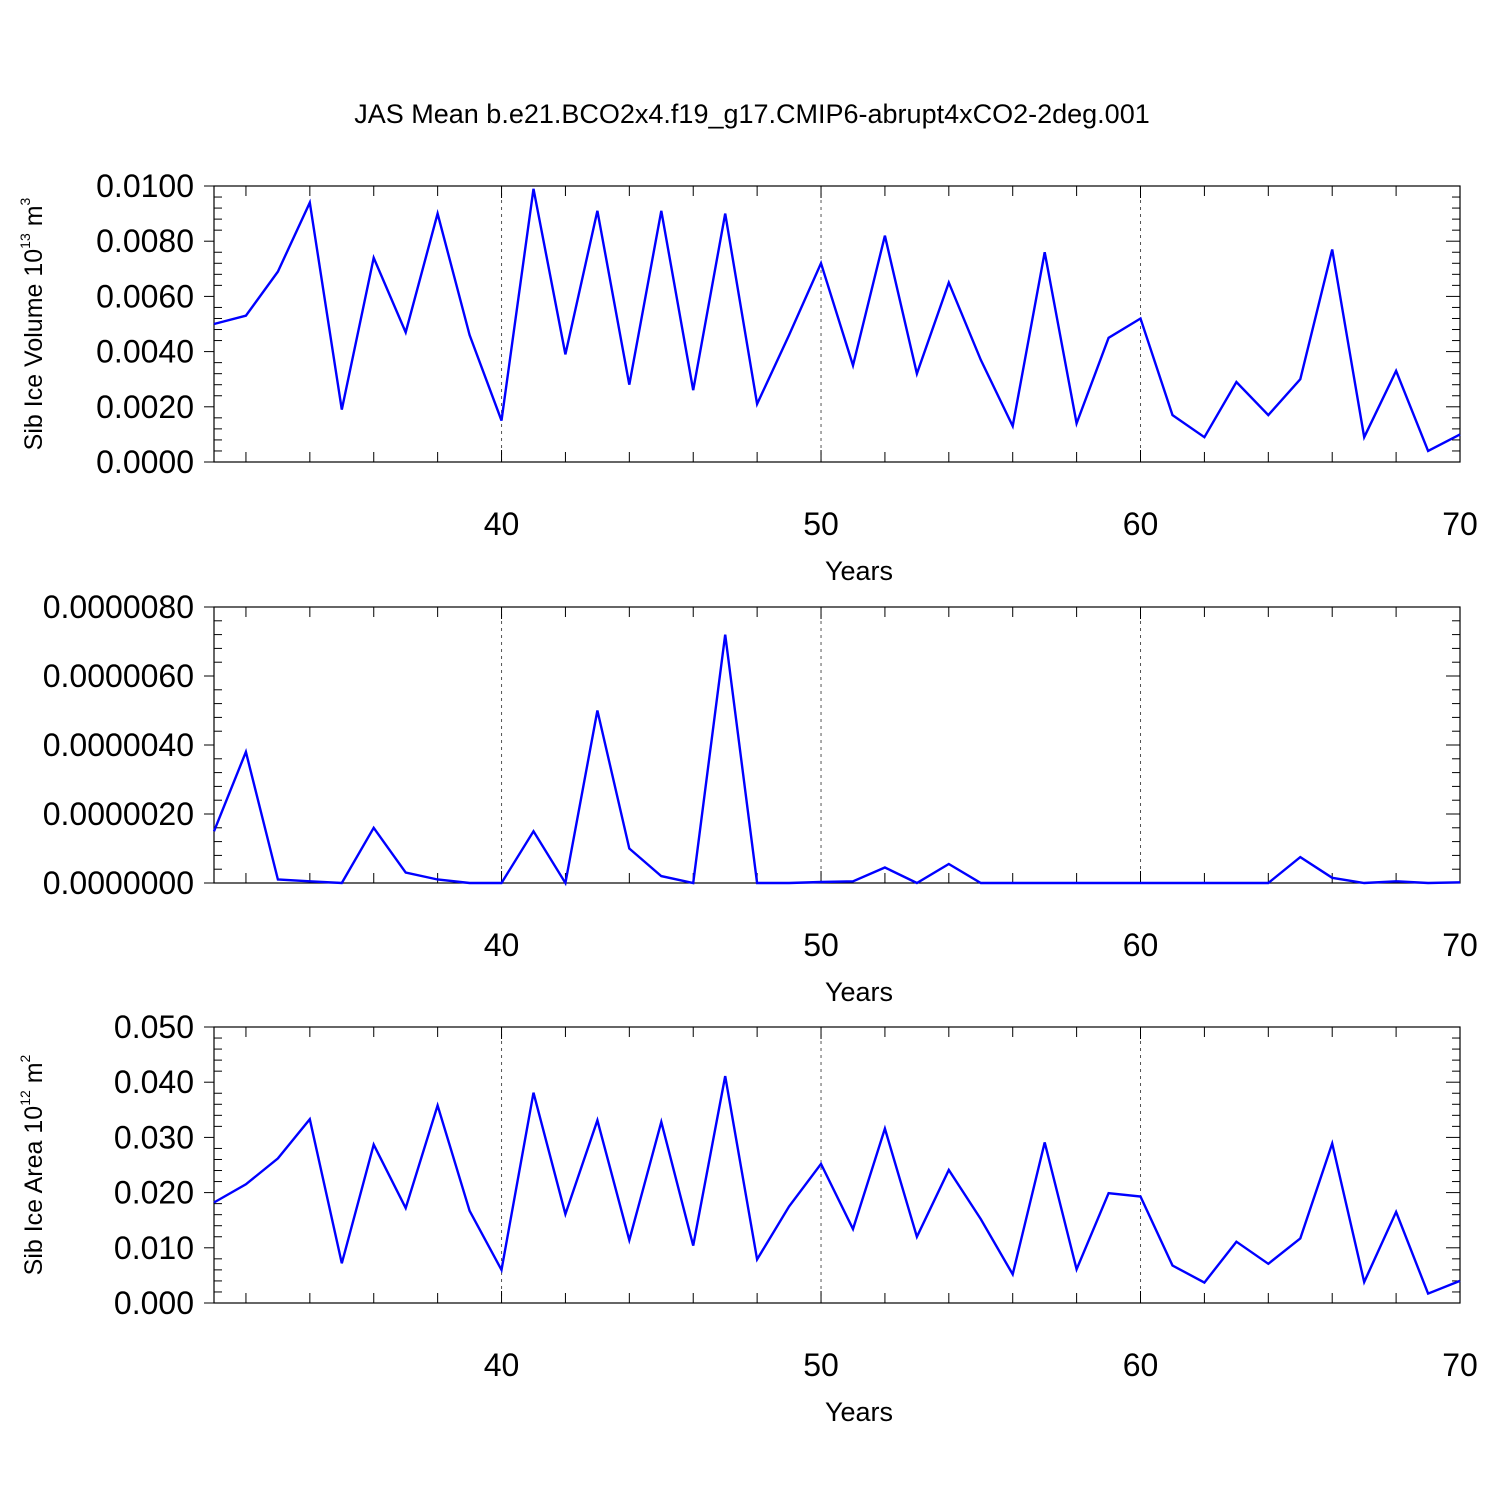 The image size is (1500, 1500). What do you see at coordinates (154, 1193) in the screenshot?
I see `y-tick-label: 0.020` at bounding box center [154, 1193].